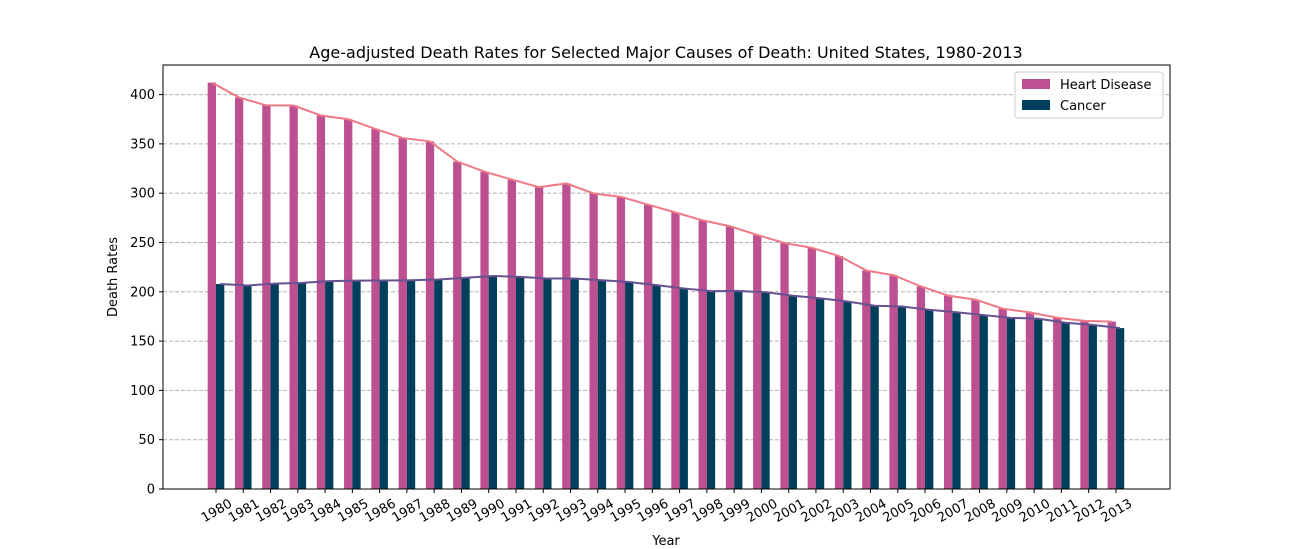 The image size is (1300, 549). Describe the element at coordinates (1036, 105) in the screenshot. I see `legend-swatch-cancer` at that location.